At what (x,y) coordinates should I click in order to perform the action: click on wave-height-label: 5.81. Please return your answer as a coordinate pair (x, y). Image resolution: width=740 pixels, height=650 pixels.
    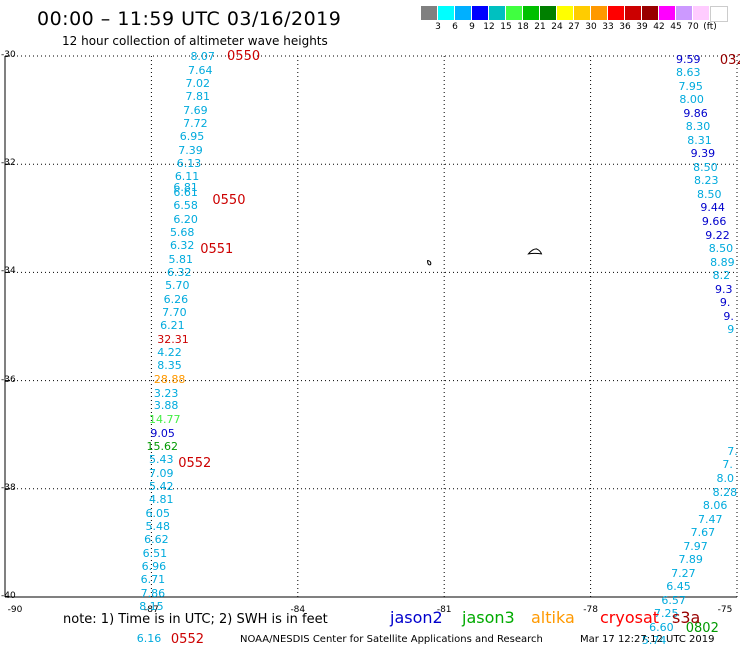
    Looking at the image, I should click on (180, 259).